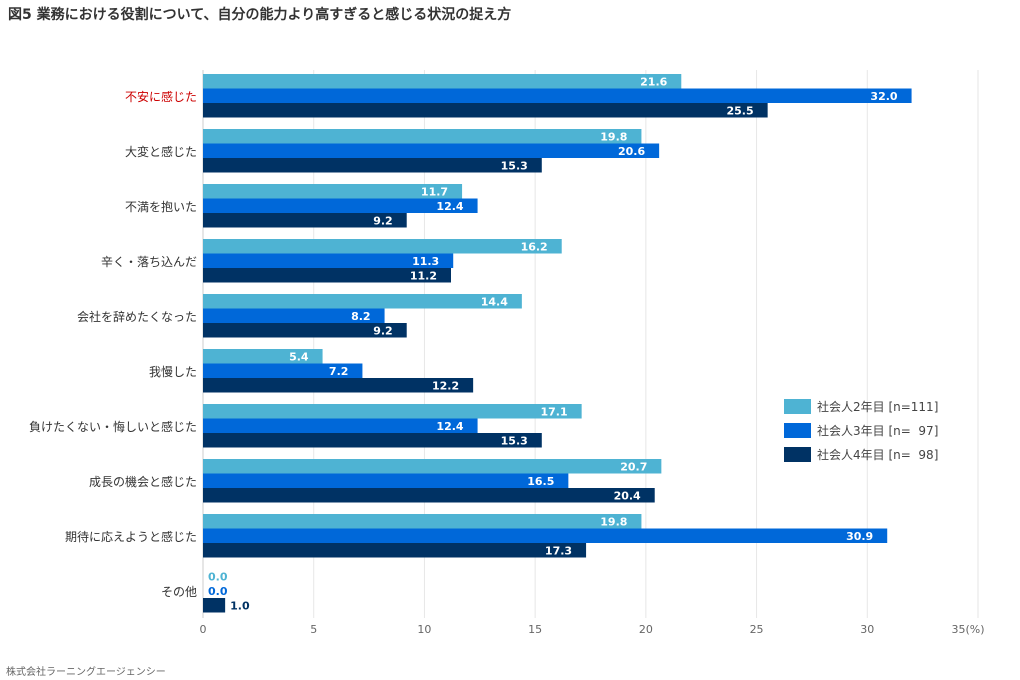 The image size is (1020, 680). What do you see at coordinates (554, 412) in the screenshot?
I see `value-label: 17.1` at bounding box center [554, 412].